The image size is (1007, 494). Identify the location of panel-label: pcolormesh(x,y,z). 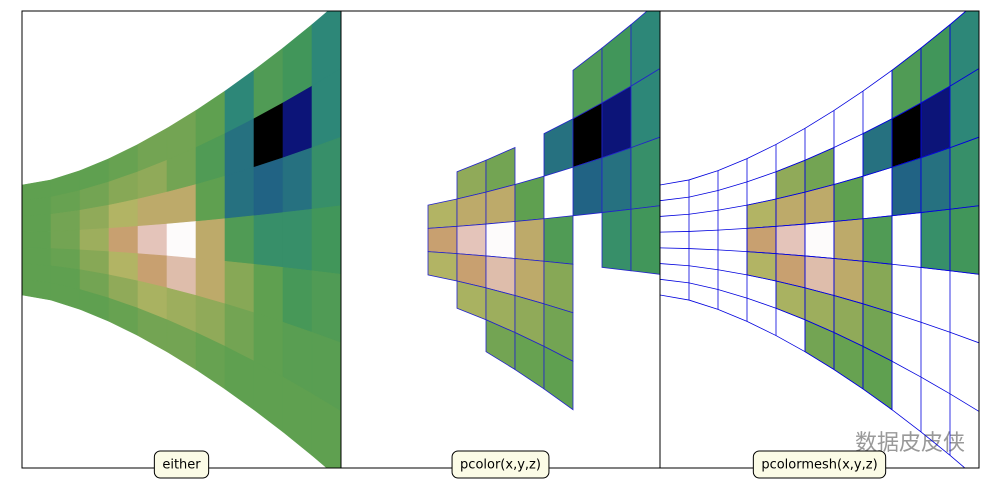
(819, 465).